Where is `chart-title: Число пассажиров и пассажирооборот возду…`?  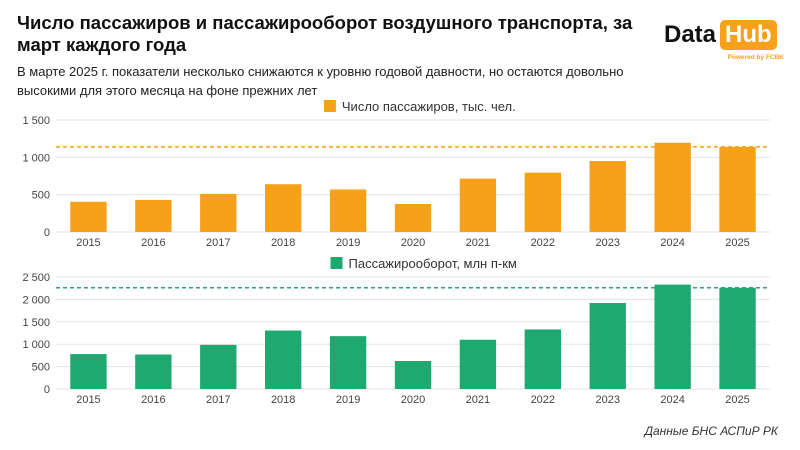 chart-title: Число пассажиров и пассажирооборот возду… is located at coordinates (325, 33).